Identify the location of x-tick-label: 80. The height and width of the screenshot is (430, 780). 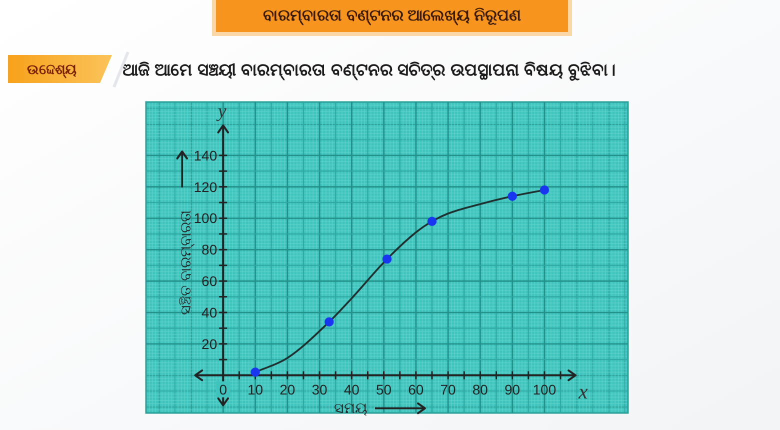
(480, 389).